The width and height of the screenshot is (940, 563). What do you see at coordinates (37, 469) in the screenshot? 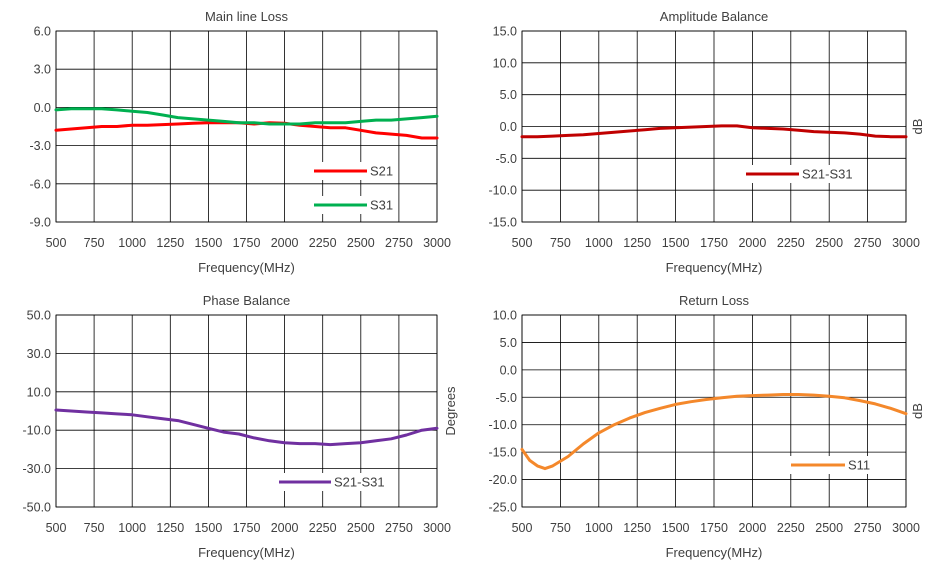
I see `y-tick-label: -30.0` at bounding box center [37, 469].